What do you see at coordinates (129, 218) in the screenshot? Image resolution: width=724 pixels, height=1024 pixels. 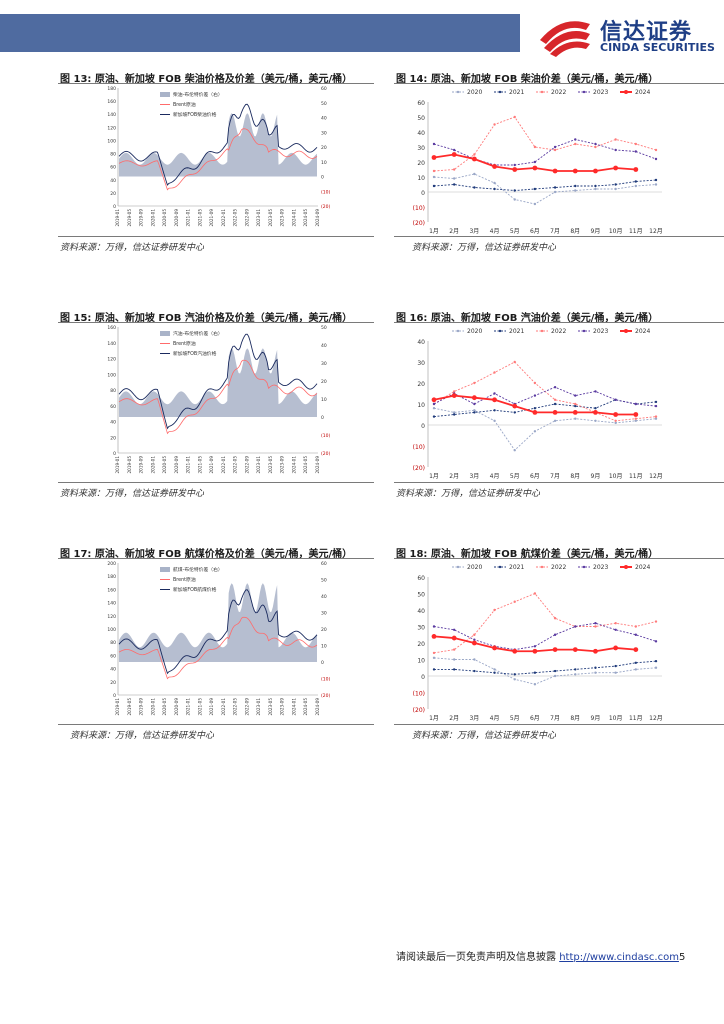 I see `x-tick-label: 2019-05` at bounding box center [129, 218].